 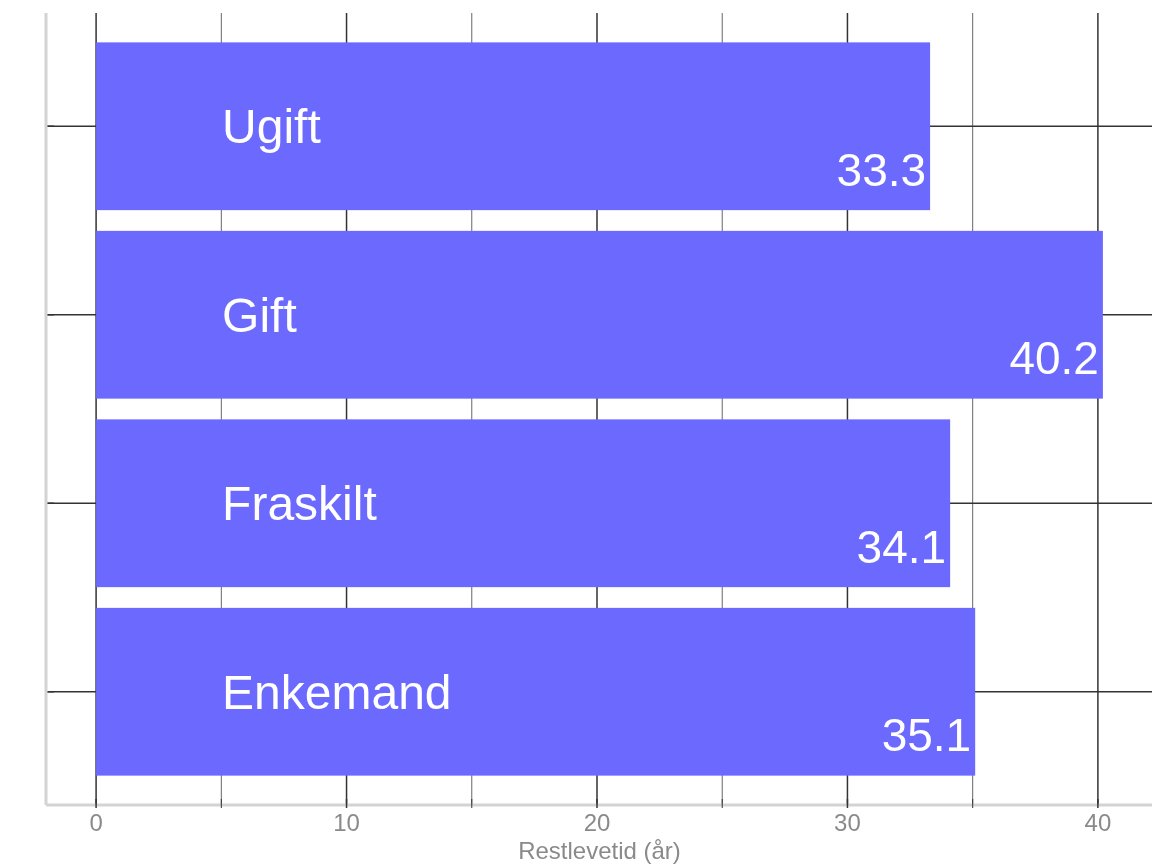 What do you see at coordinates (299, 504) in the screenshot?
I see `y-tick-label: Fraskilt` at bounding box center [299, 504].